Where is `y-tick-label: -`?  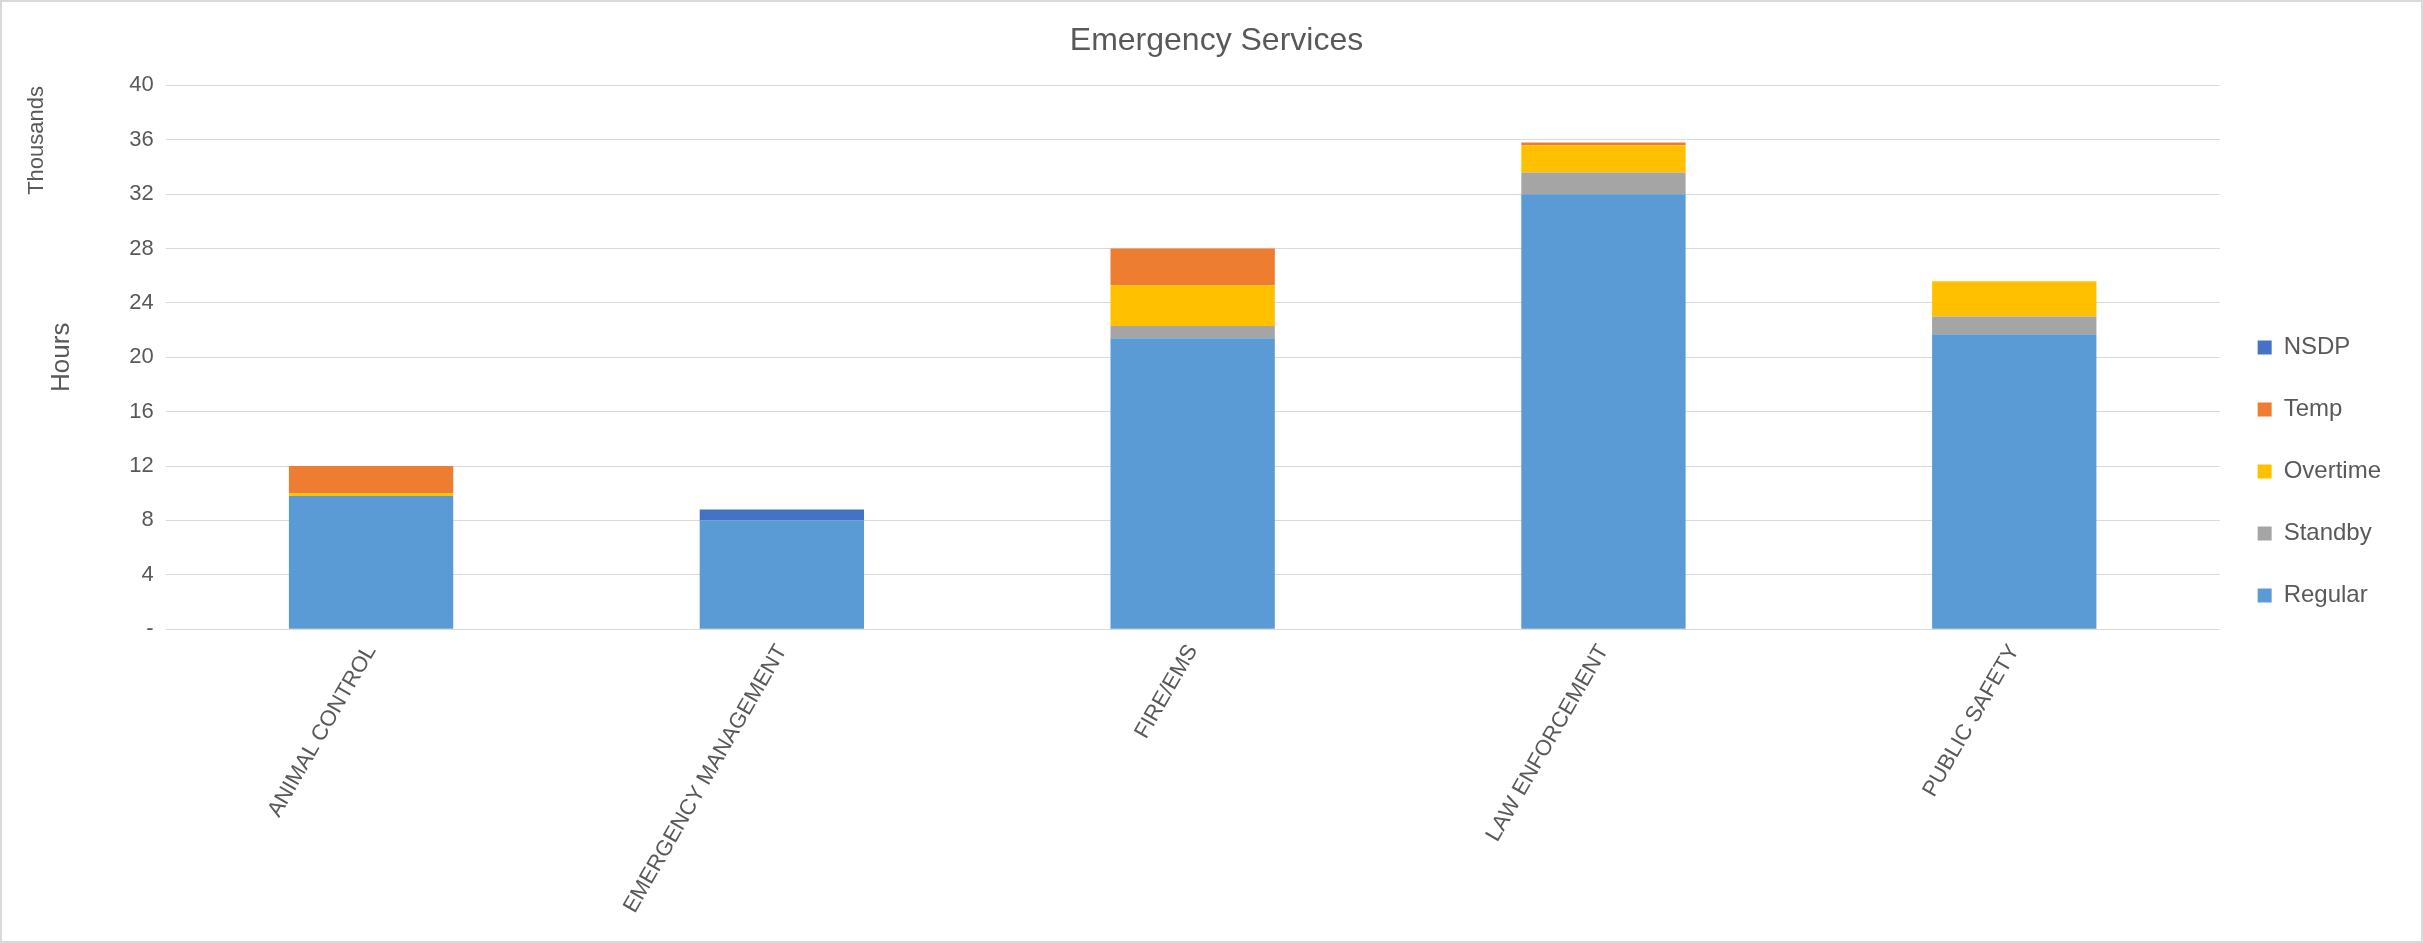
y-tick-label: - is located at coordinates (150, 628).